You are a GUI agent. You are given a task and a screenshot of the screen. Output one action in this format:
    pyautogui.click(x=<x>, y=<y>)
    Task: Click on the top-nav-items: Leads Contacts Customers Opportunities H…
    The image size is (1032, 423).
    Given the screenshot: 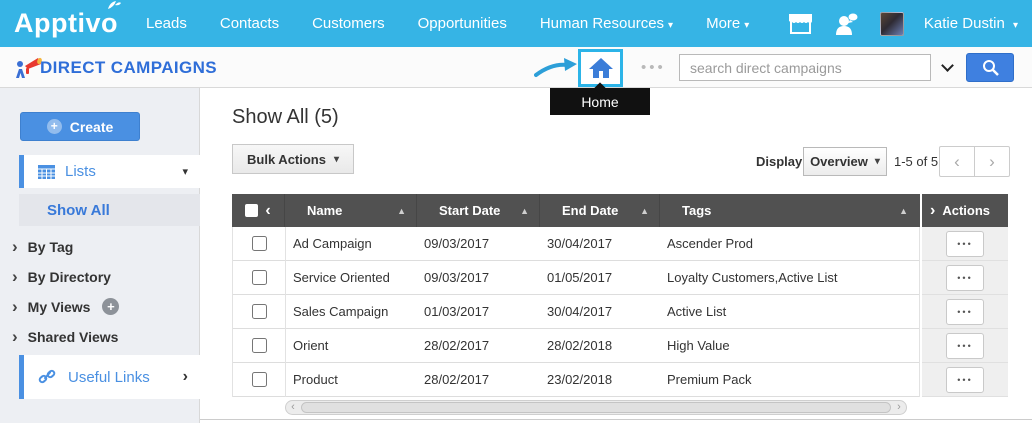 What is the action you would take?
    pyautogui.click(x=447, y=23)
    